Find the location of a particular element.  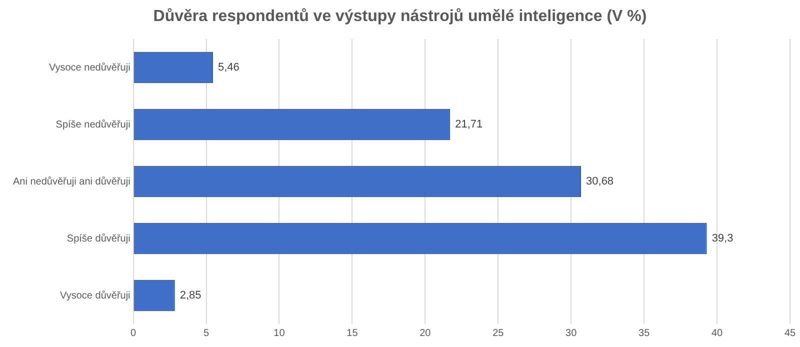

data-label: 5,46 is located at coordinates (229, 68).